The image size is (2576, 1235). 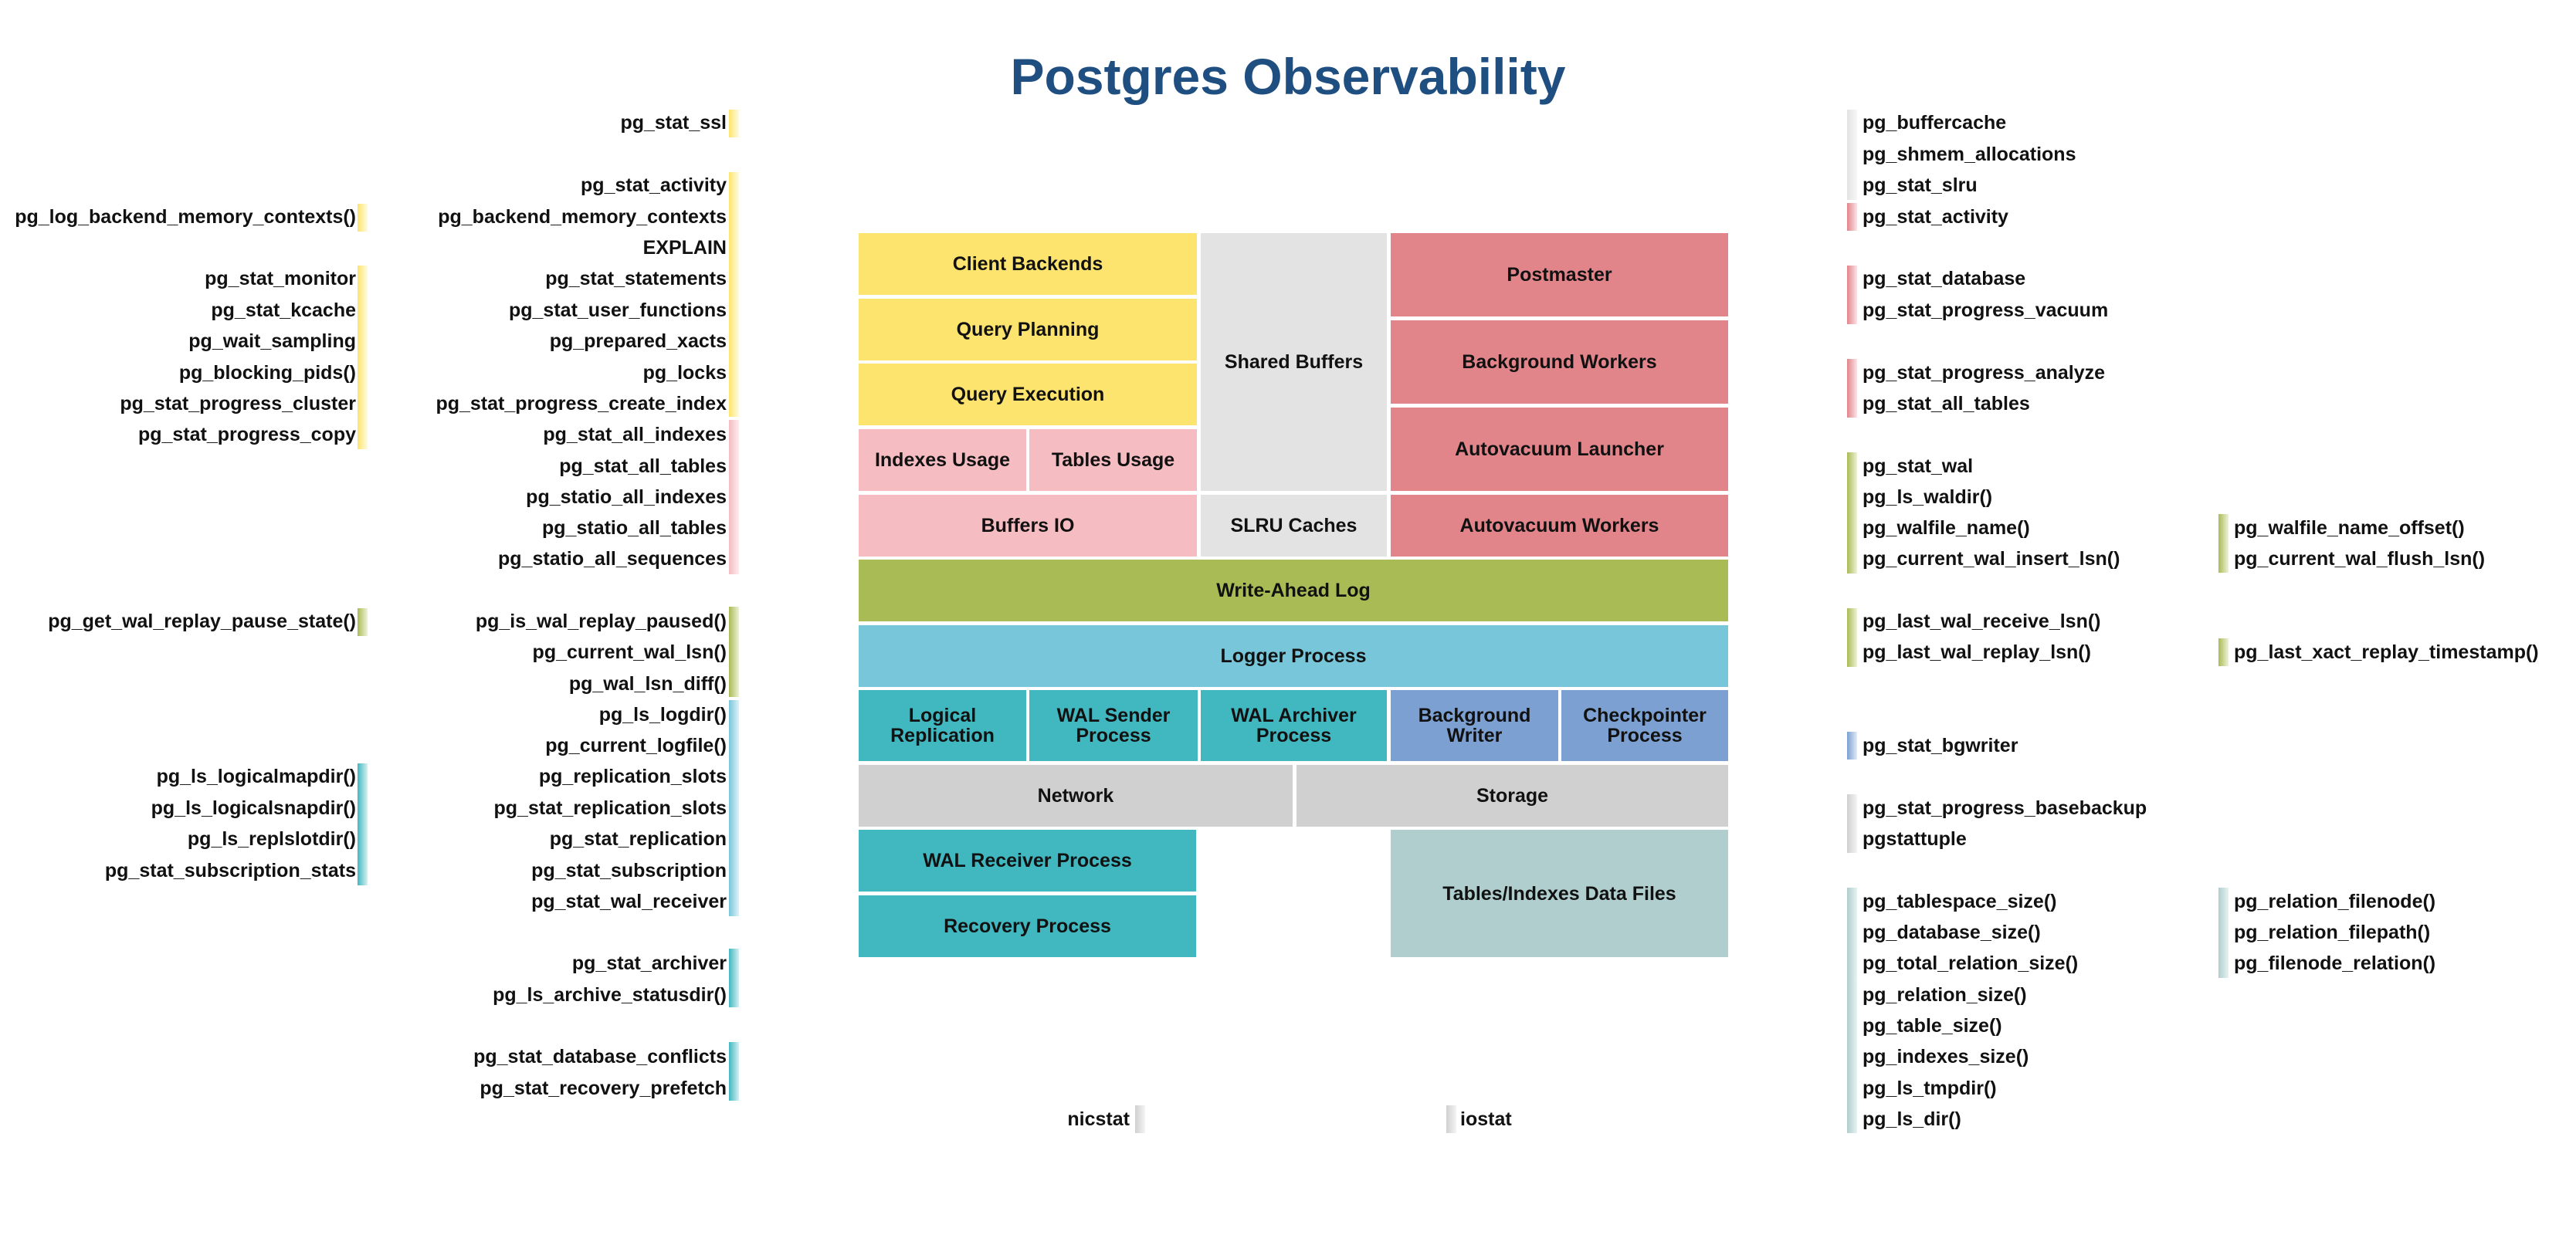 What do you see at coordinates (1098, 1119) in the screenshot?
I see `label-item: nicstat` at bounding box center [1098, 1119].